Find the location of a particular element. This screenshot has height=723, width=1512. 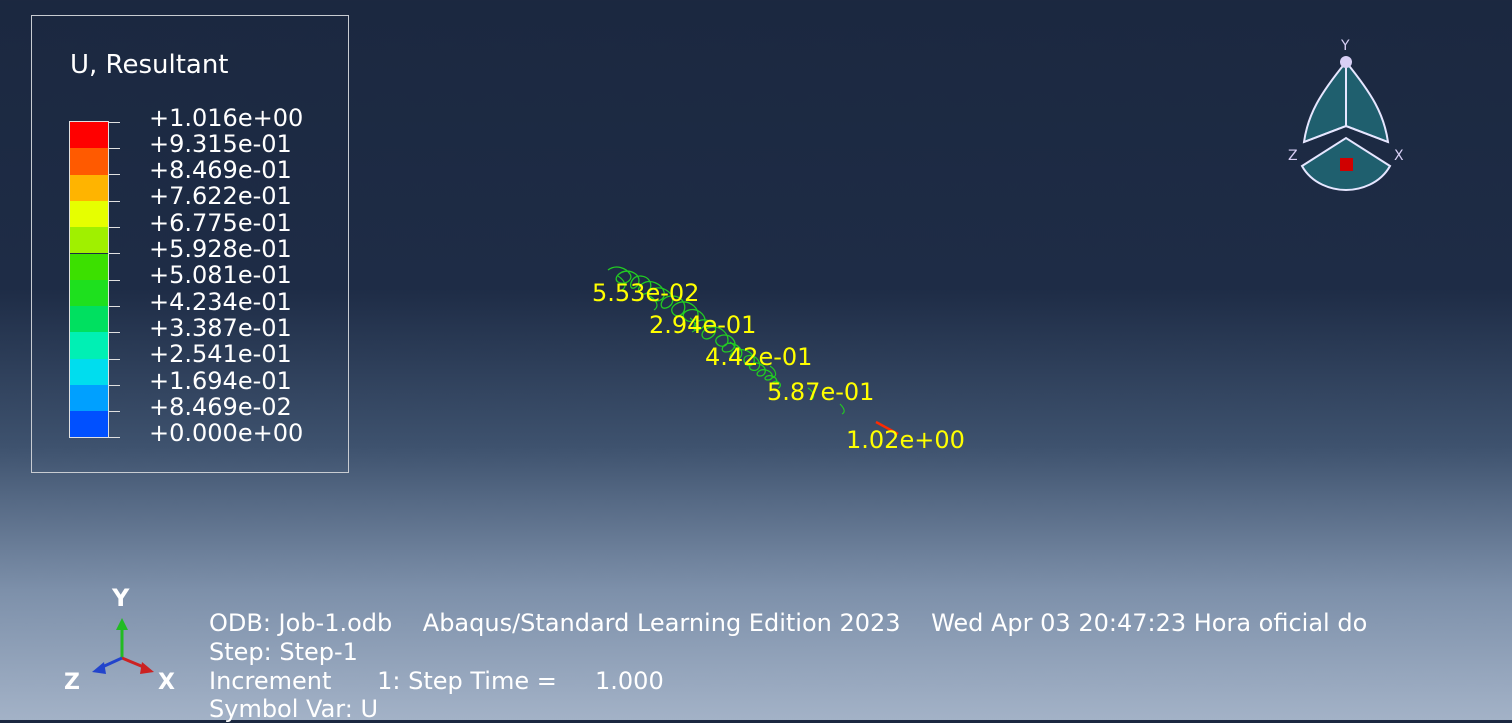

view-triad-left-lobe is located at coordinates (1324, 101).